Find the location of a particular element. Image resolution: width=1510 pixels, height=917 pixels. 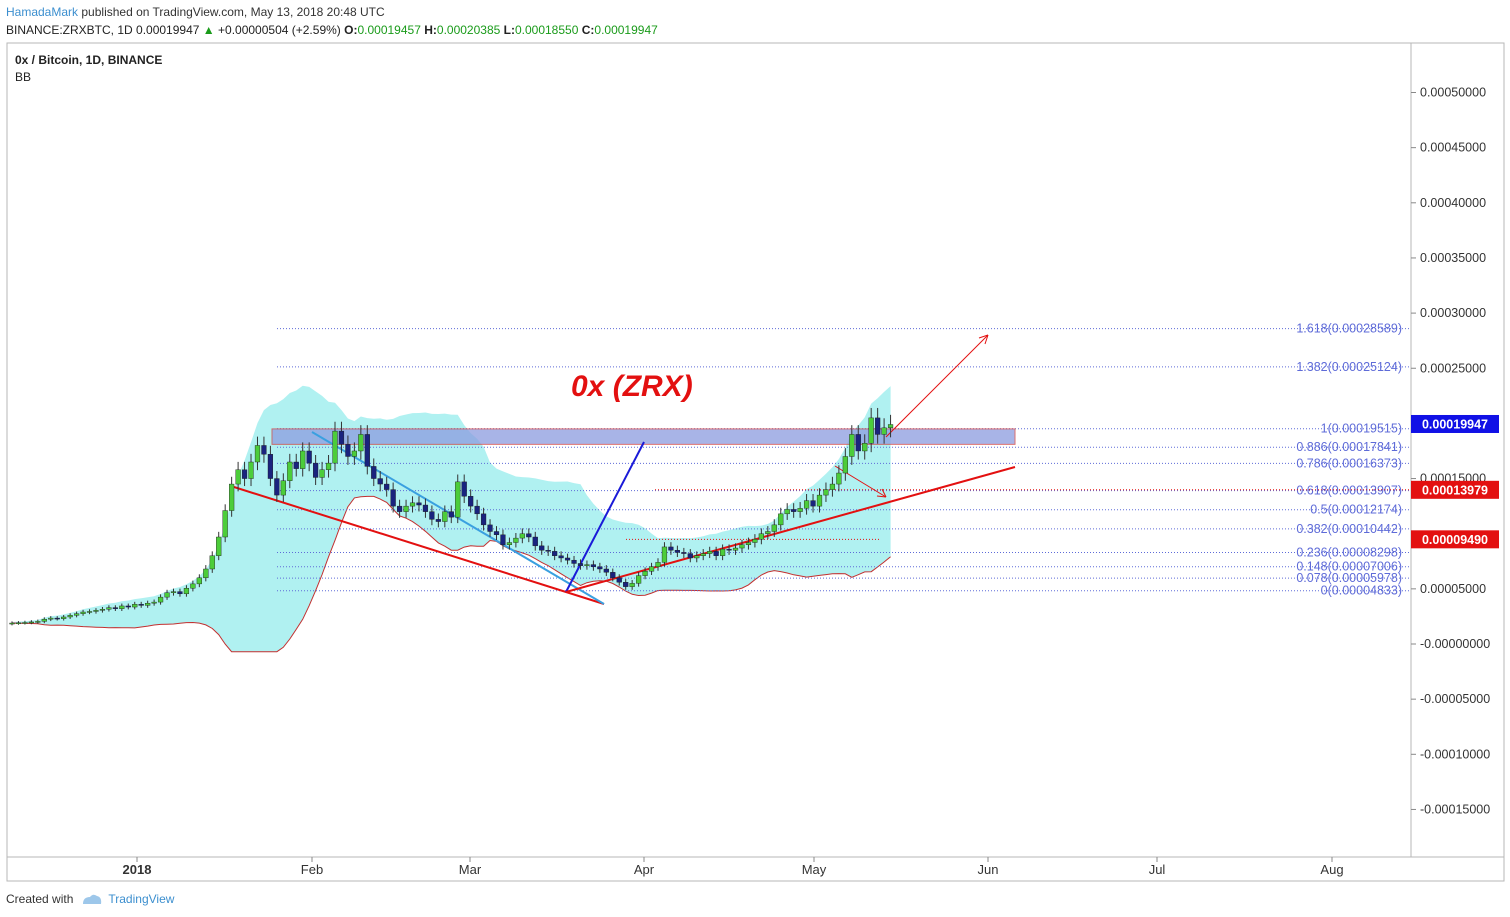

y-tick-label: -0.00005000 is located at coordinates (1455, 699).